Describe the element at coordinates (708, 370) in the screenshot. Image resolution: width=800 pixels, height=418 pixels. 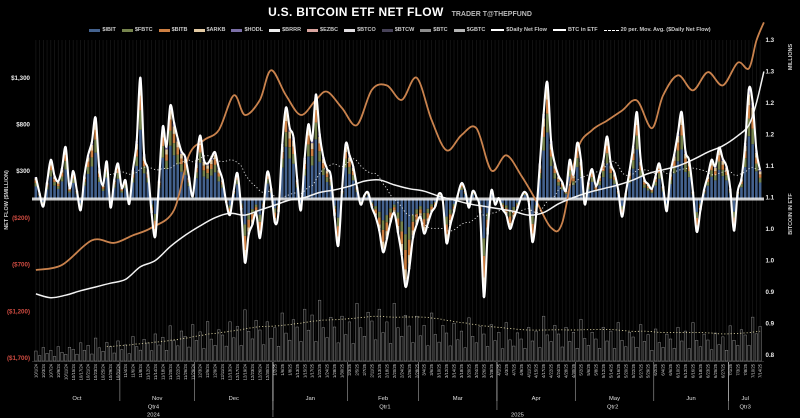
I see `x-axis-date-label: 6/23/25` at that location.